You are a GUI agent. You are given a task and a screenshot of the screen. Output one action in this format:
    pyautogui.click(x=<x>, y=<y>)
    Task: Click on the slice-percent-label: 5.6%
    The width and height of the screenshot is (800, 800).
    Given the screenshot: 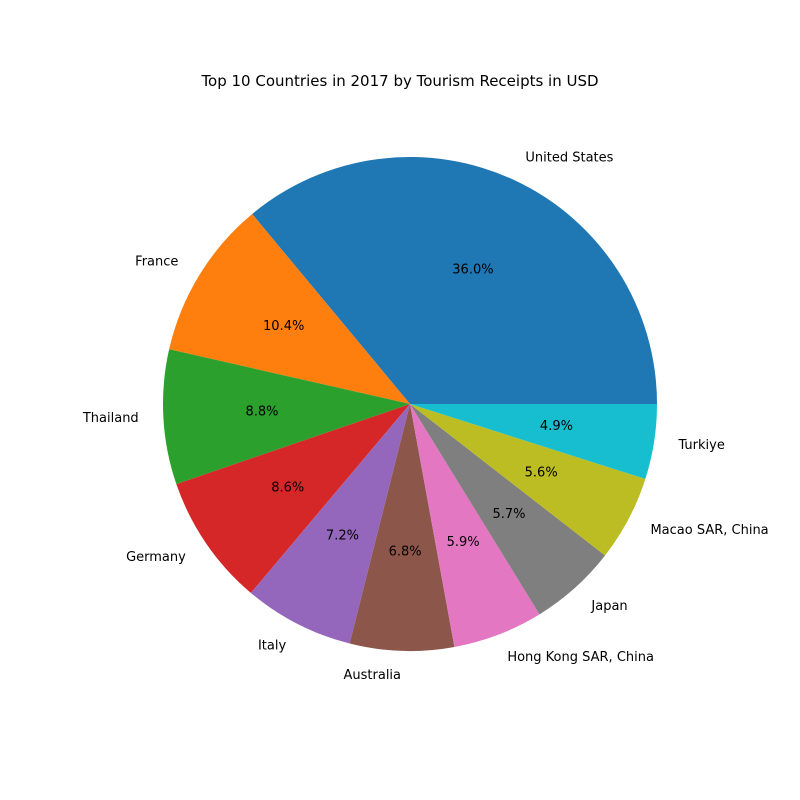 What is the action you would take?
    pyautogui.click(x=541, y=472)
    